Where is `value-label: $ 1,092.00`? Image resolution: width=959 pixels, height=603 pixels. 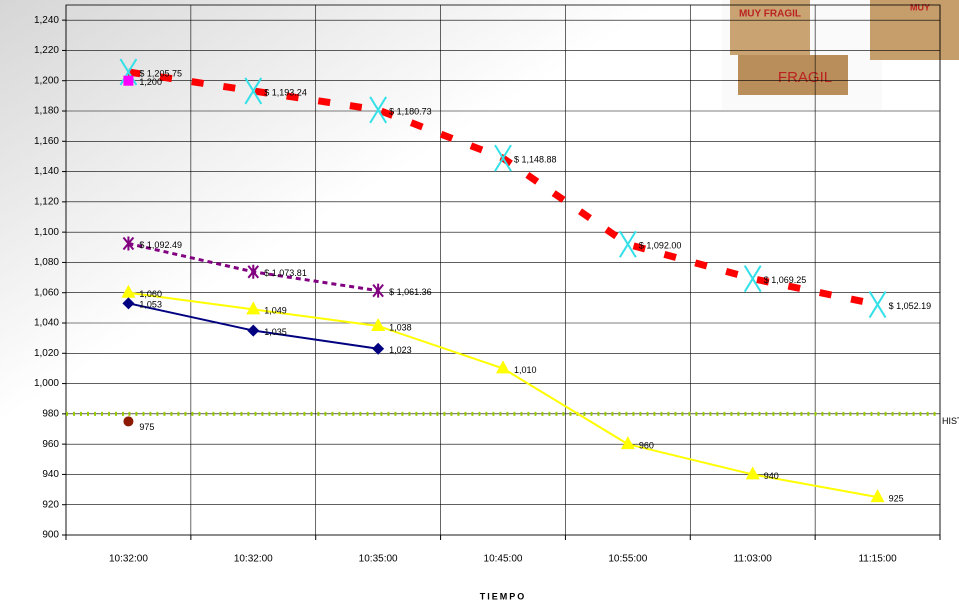 value-label: $ 1,092.00 is located at coordinates (660, 246).